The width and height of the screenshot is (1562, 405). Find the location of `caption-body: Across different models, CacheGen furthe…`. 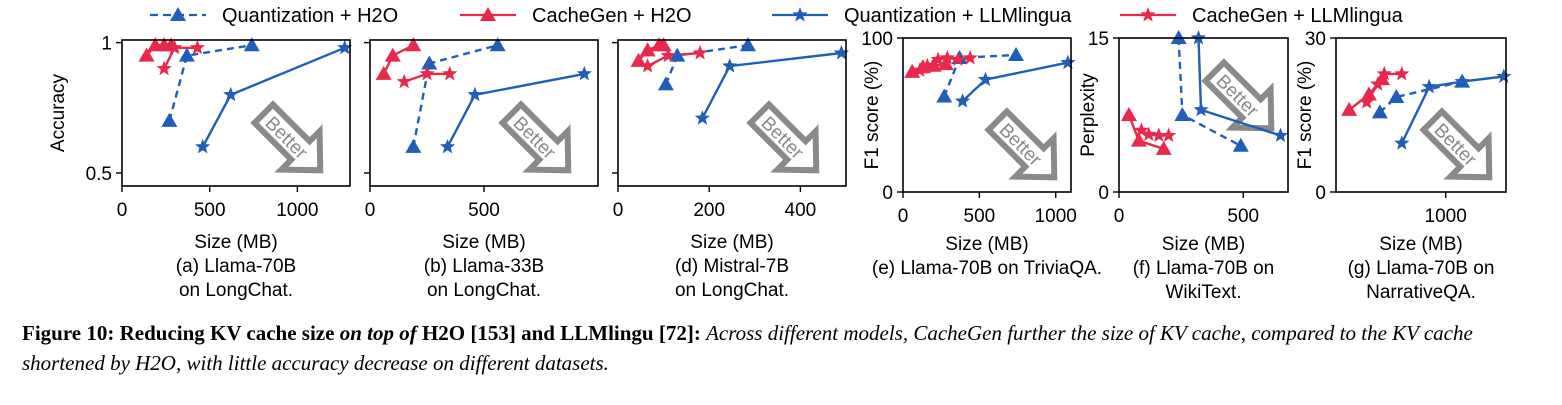

caption-body: Across different models, CacheGen furthe… is located at coordinates (747, 348).